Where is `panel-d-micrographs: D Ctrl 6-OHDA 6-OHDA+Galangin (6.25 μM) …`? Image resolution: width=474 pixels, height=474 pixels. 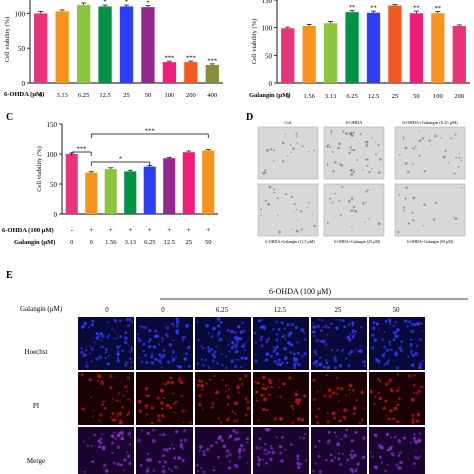
panel-d-micrographs: D Ctrl 6-OHDA 6-OHDA+Galangin (6.25 μM) … is located at coordinates (356, 178).